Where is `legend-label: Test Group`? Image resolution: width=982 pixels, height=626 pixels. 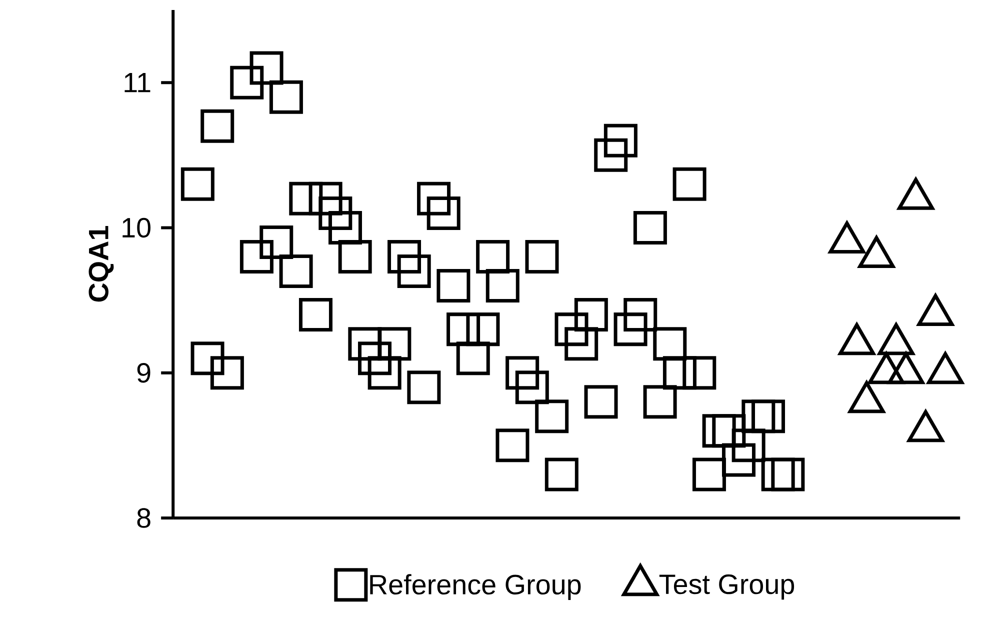 legend-label: Test Group is located at coordinates (726, 587).